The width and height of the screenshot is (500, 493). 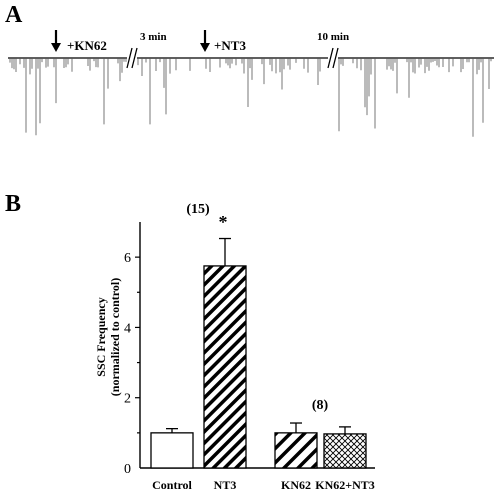 What do you see at coordinates (127, 469) in the screenshot?
I see `y-tick-label: 0` at bounding box center [127, 469].